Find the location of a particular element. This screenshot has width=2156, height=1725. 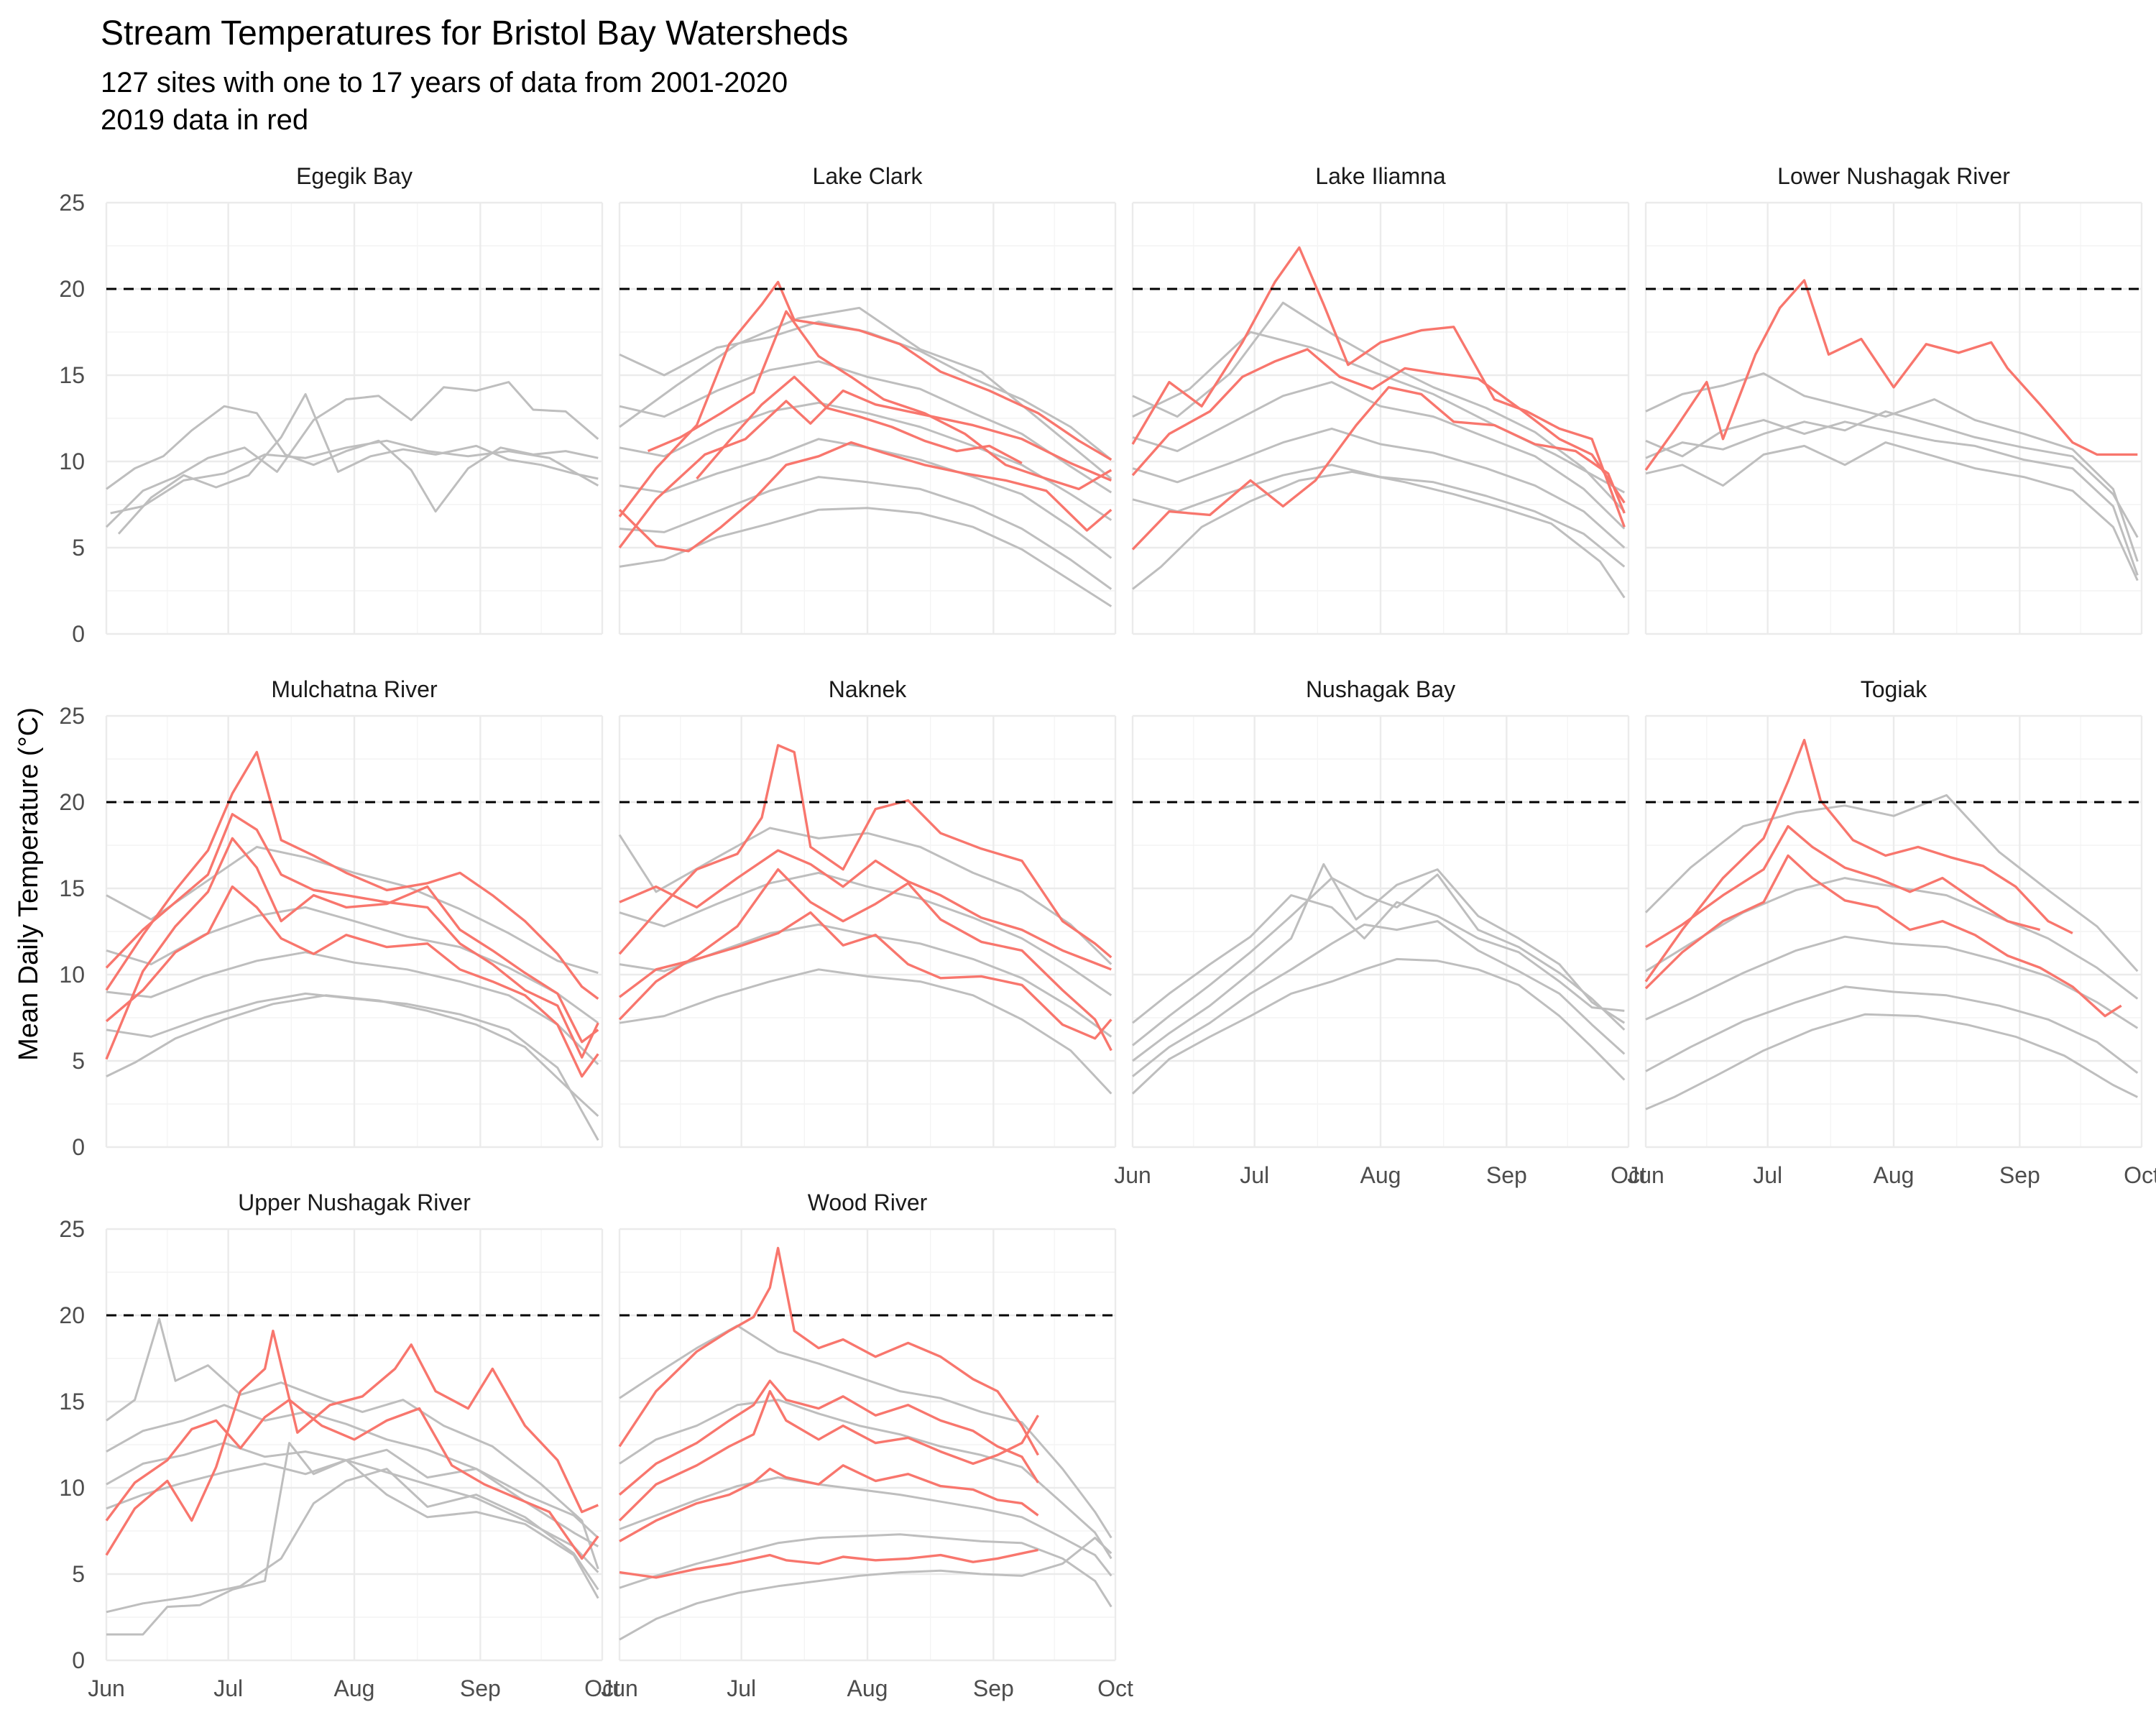

panel-title-naknek: Naknek is located at coordinates (868, 689).